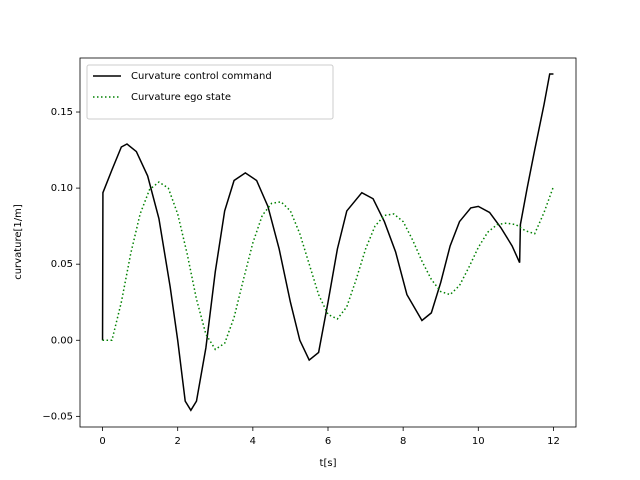  Describe the element at coordinates (328, 441) in the screenshot. I see `x-tick-label: 6` at that location.